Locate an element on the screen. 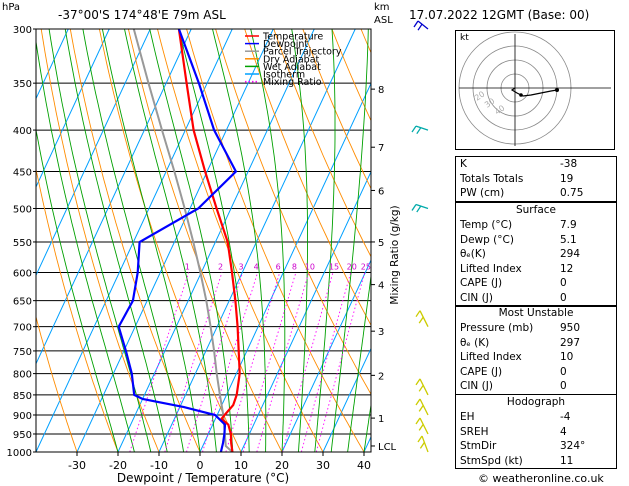 Image resolution: width=629 pixels, height=486 pixels. temperature-tick-label: 20 is located at coordinates (282, 465).